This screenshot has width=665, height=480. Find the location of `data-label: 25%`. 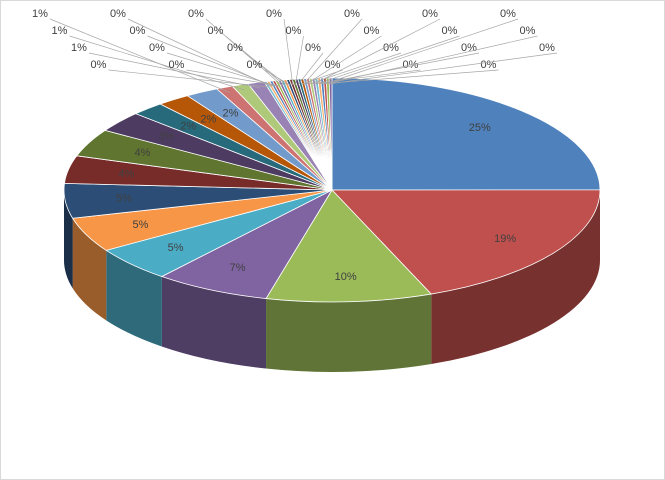

data-label: 25% is located at coordinates (480, 128).